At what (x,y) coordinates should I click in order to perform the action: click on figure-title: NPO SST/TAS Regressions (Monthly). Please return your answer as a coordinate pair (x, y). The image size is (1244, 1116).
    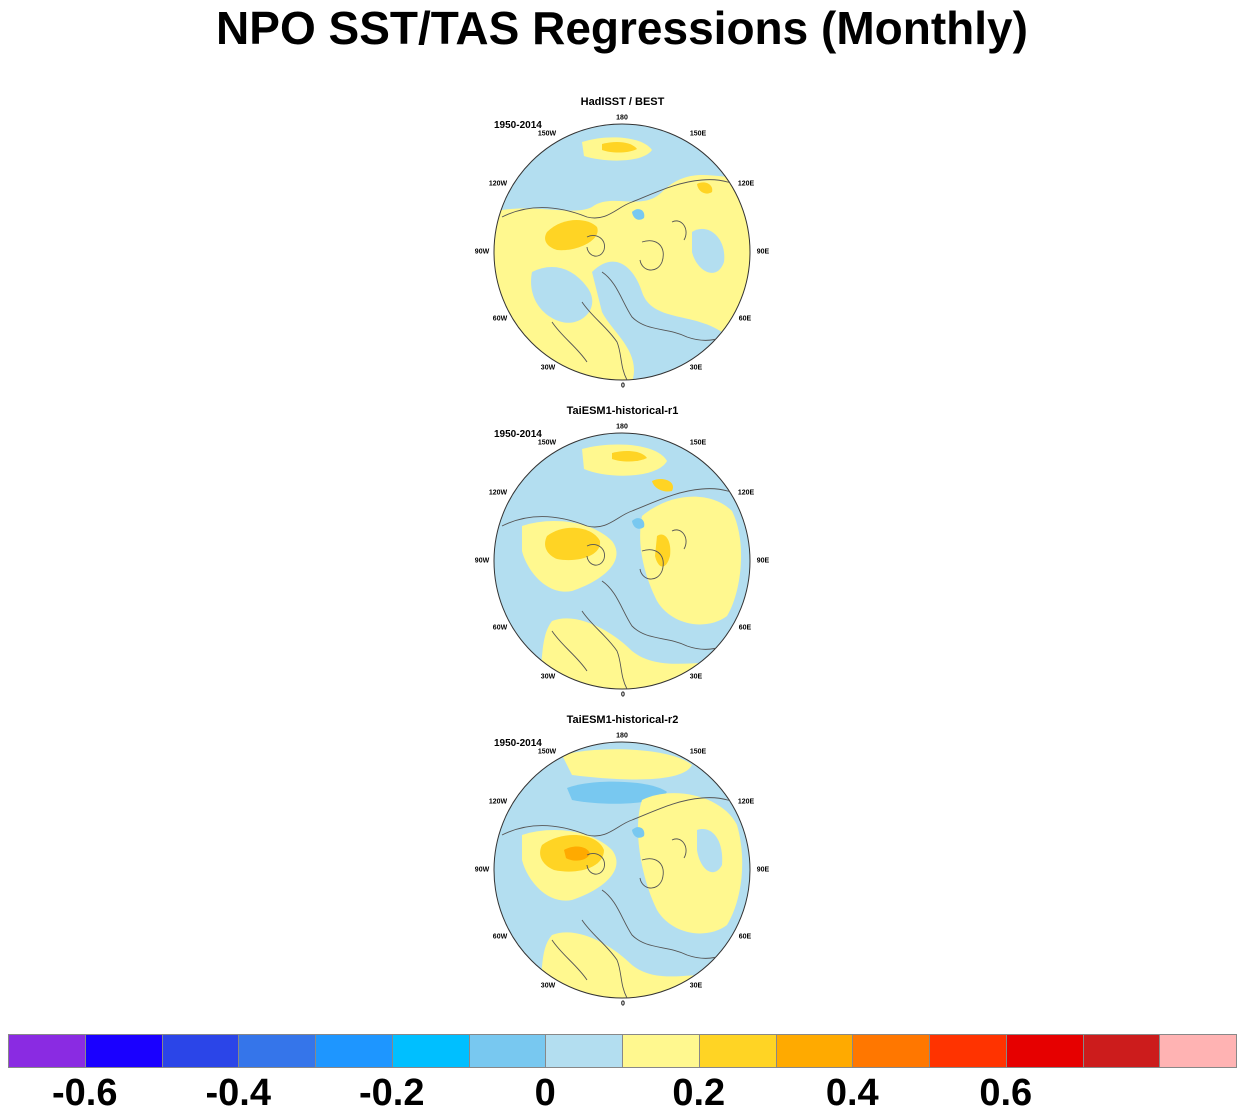
    Looking at the image, I should click on (622, 28).